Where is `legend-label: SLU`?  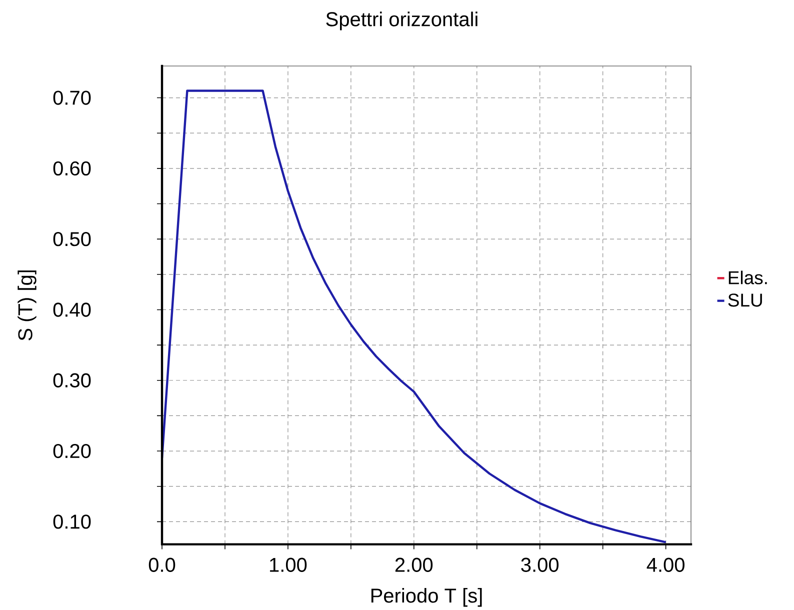
legend-label: SLU is located at coordinates (745, 300).